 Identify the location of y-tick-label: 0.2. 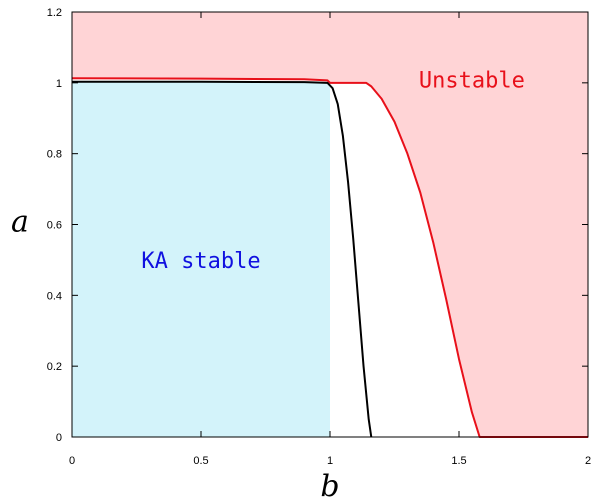
(54, 367).